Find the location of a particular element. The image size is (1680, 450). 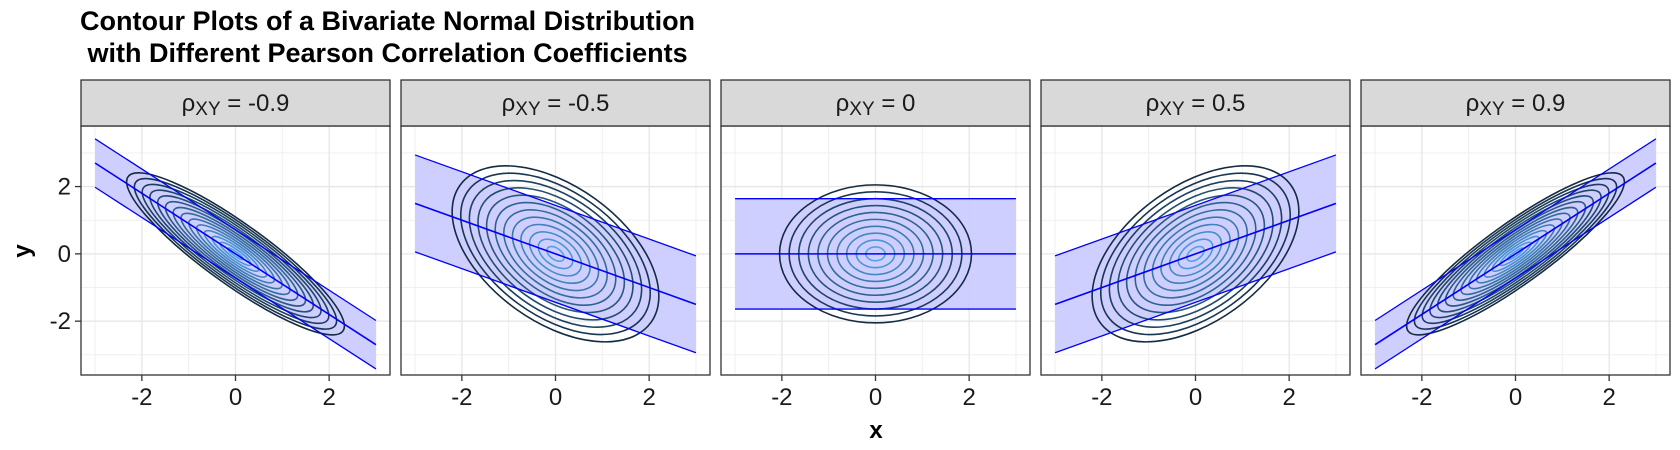

x-axis-title: x is located at coordinates (876, 430).